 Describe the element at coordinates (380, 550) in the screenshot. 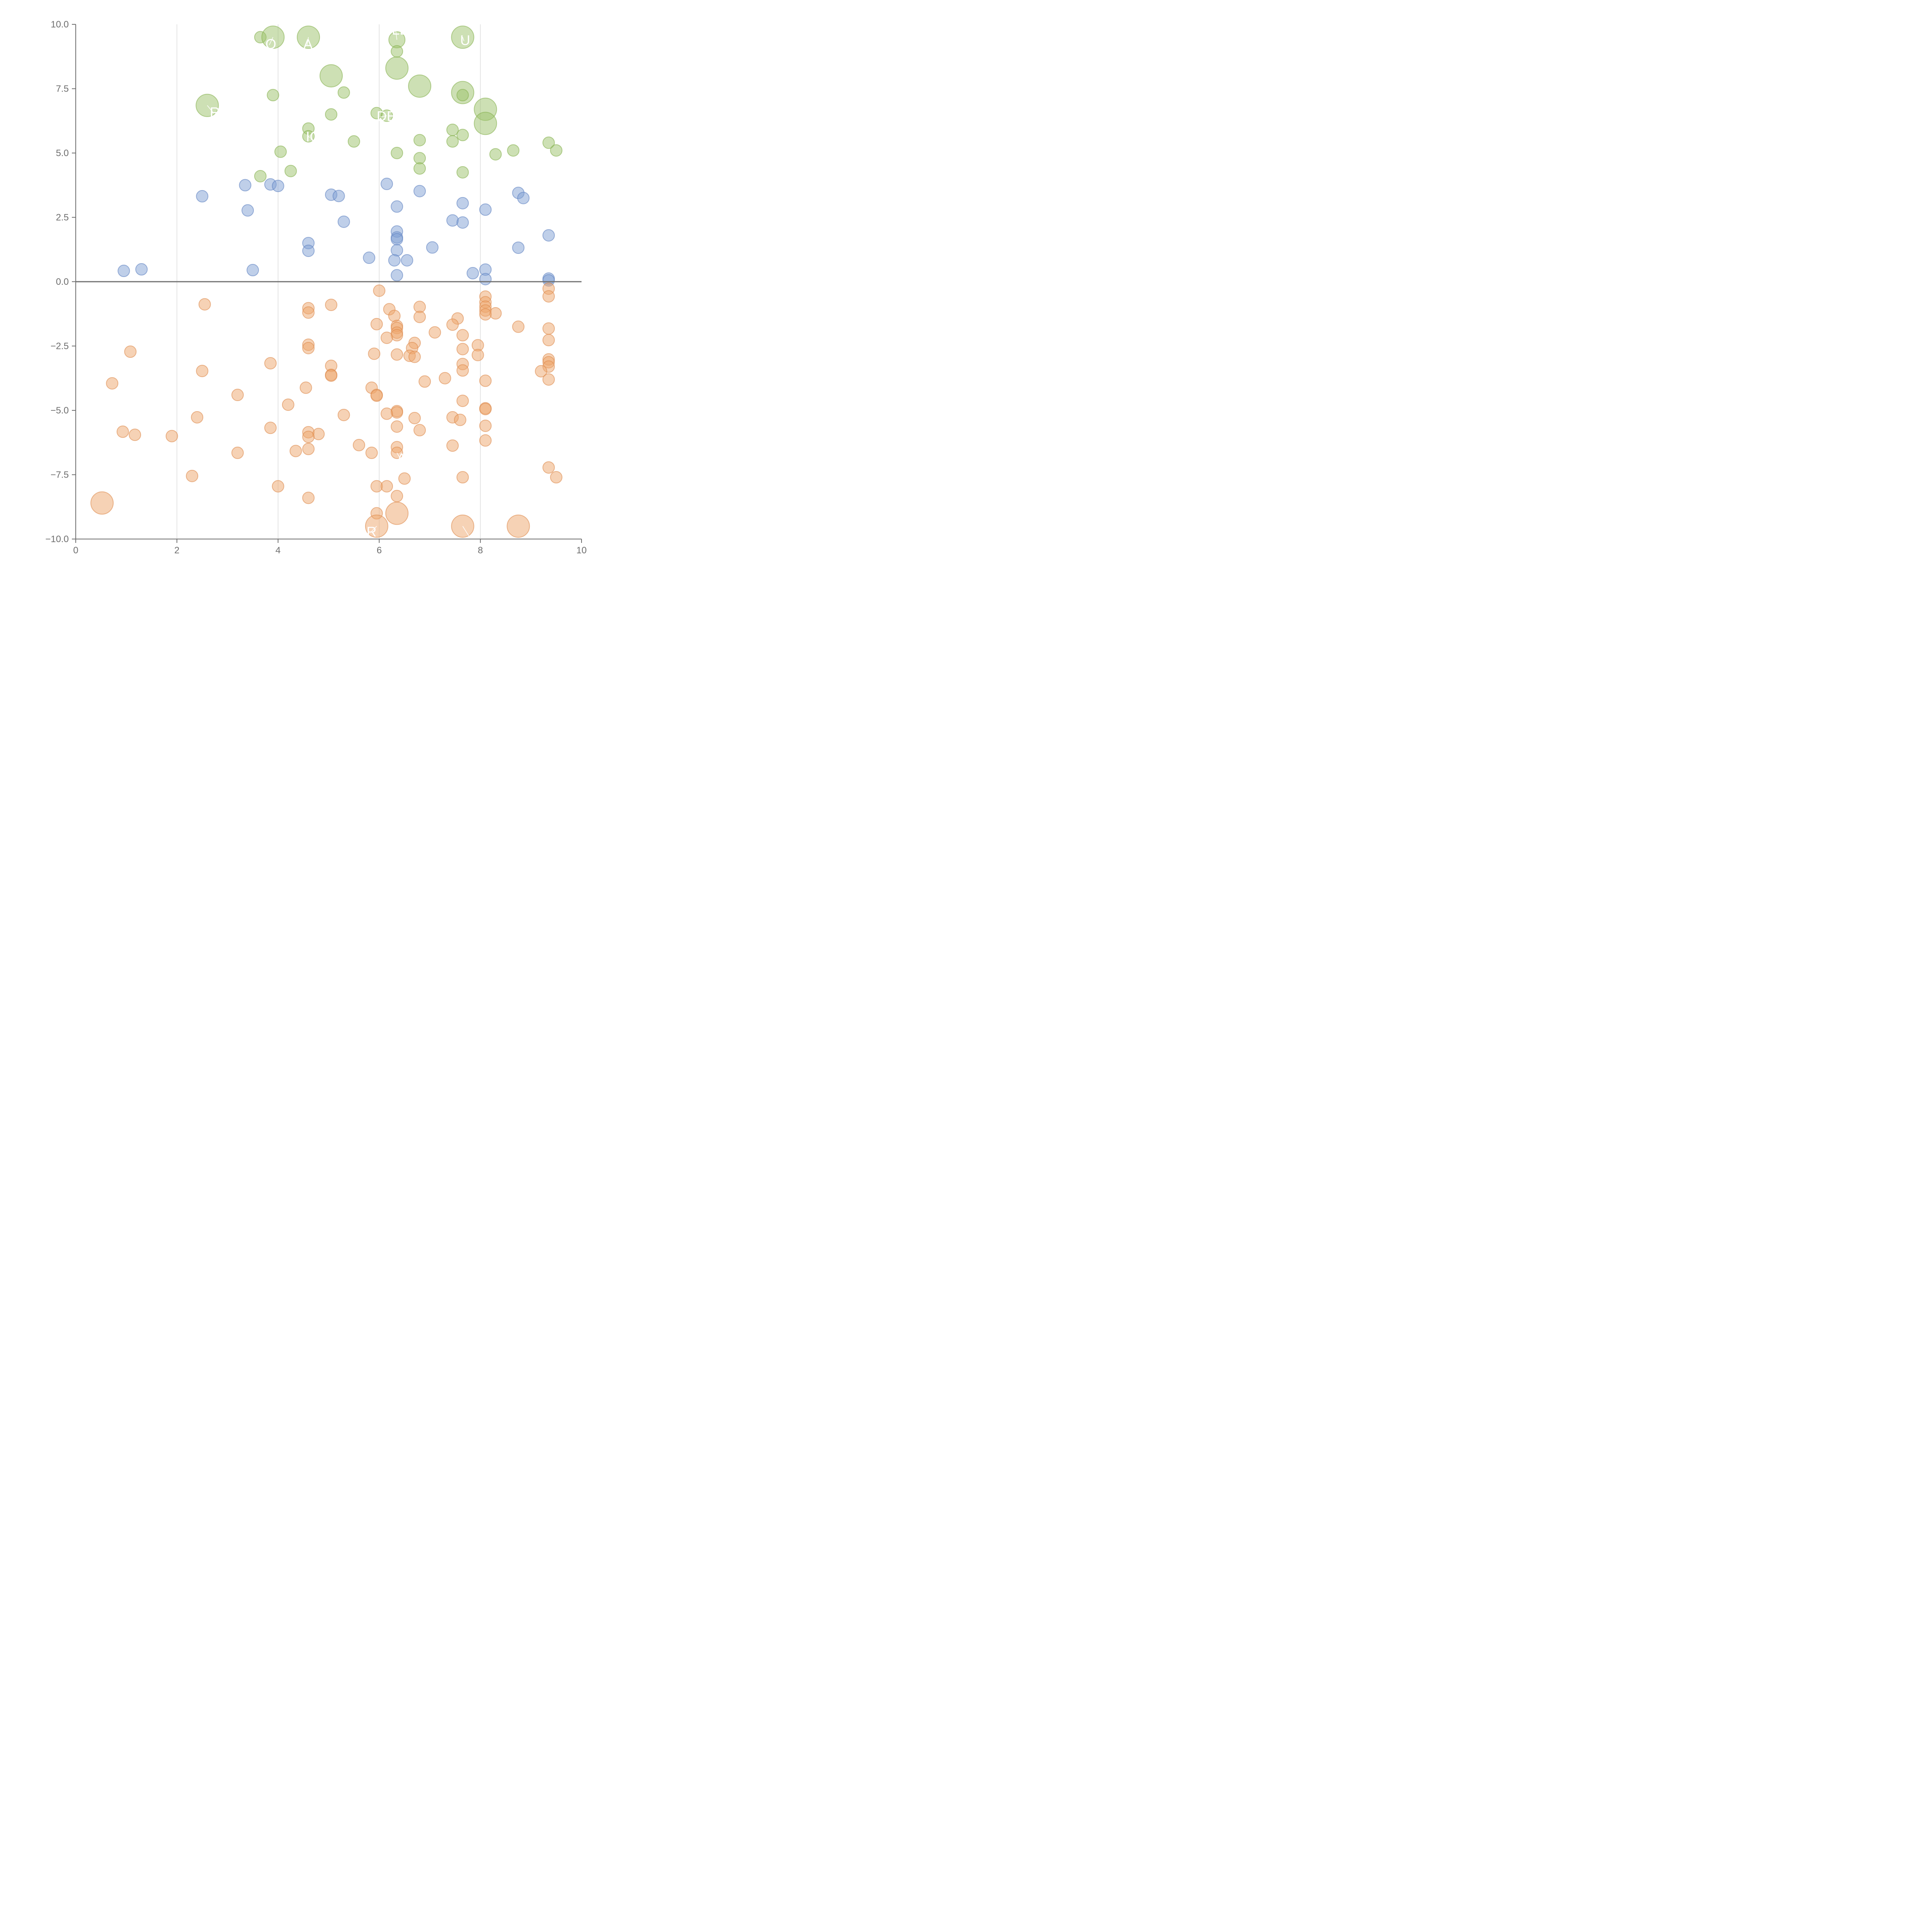

I see `x-tick-label: 6` at that location.